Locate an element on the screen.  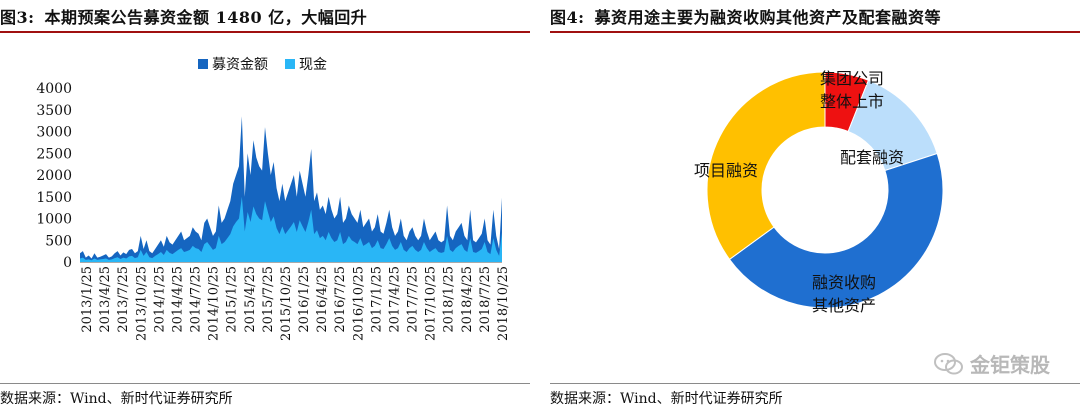
y-tick-label: 1500 is located at coordinates (54, 198).